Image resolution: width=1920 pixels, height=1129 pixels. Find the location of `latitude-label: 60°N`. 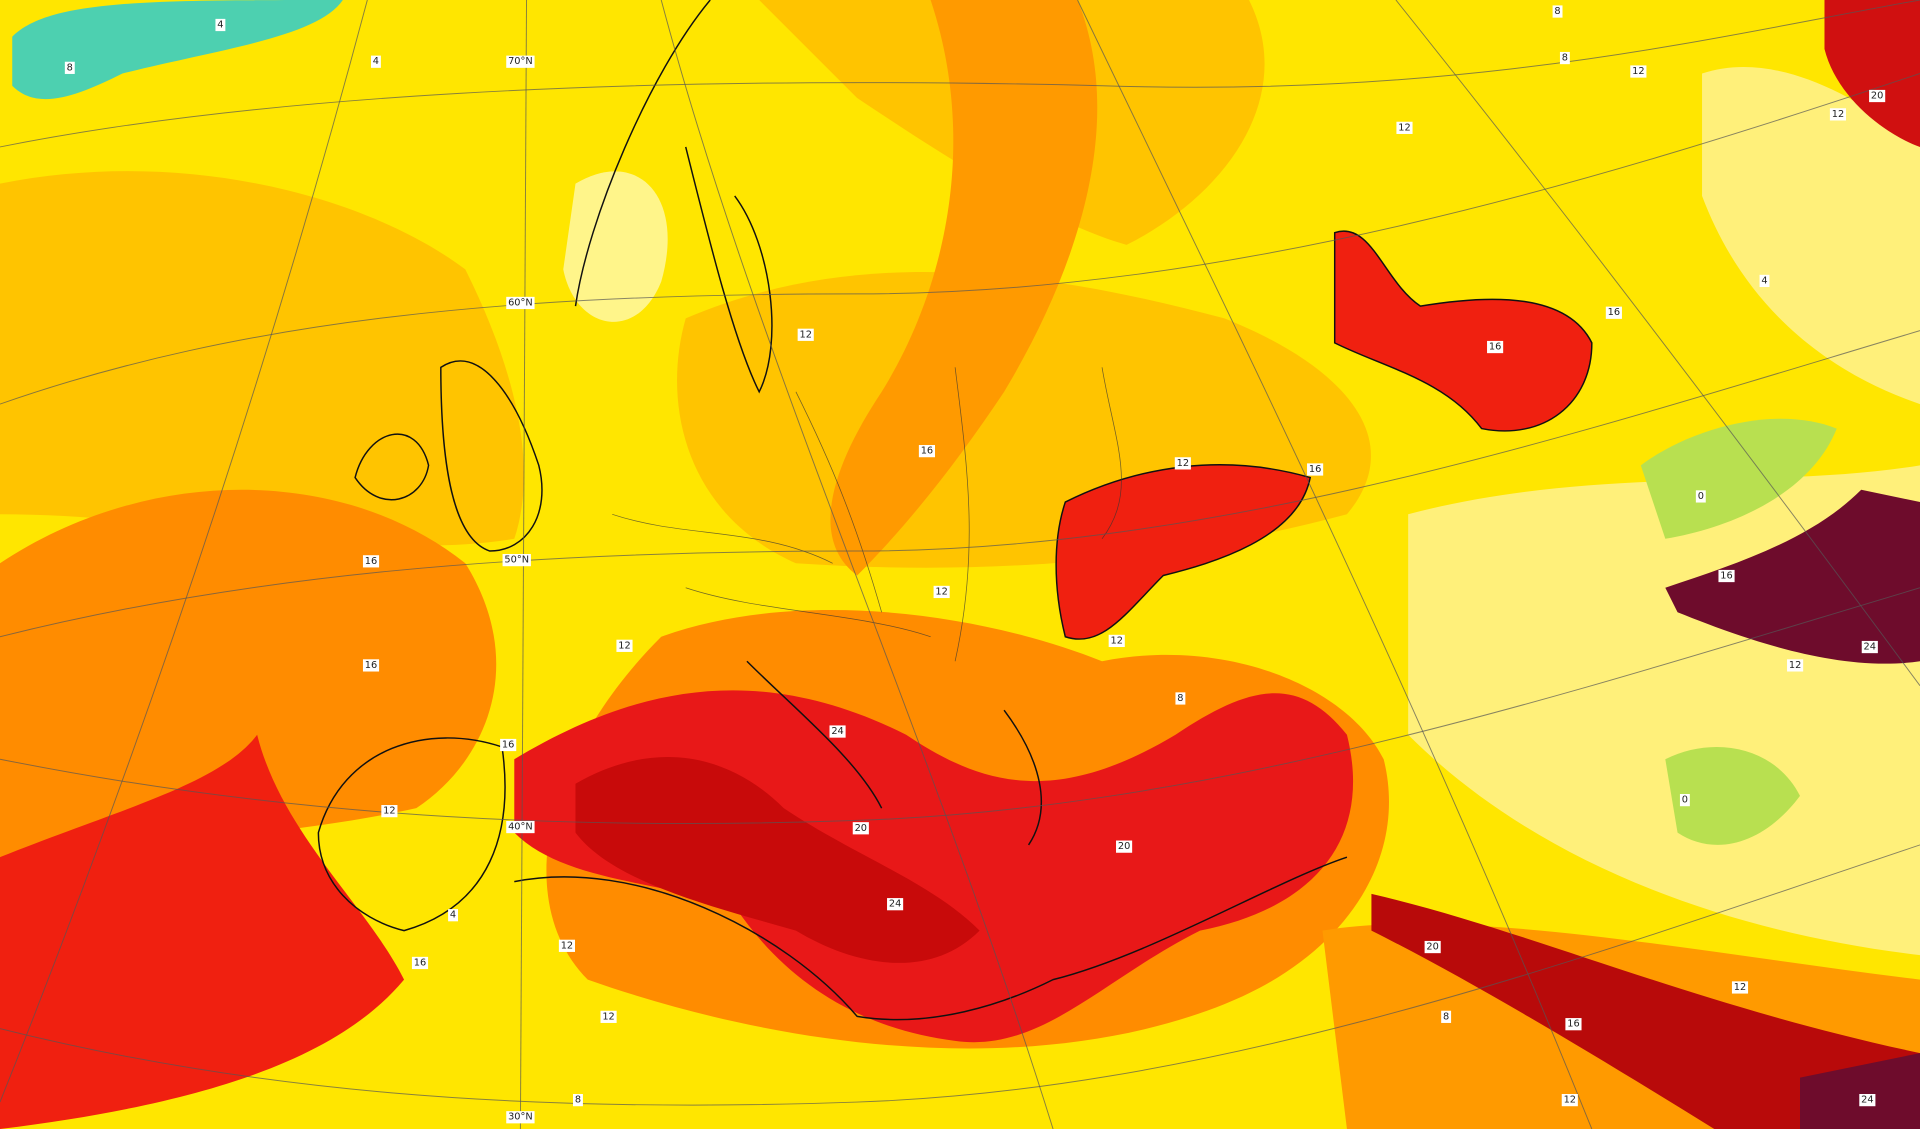

latitude-label: 60°N is located at coordinates (520, 302).